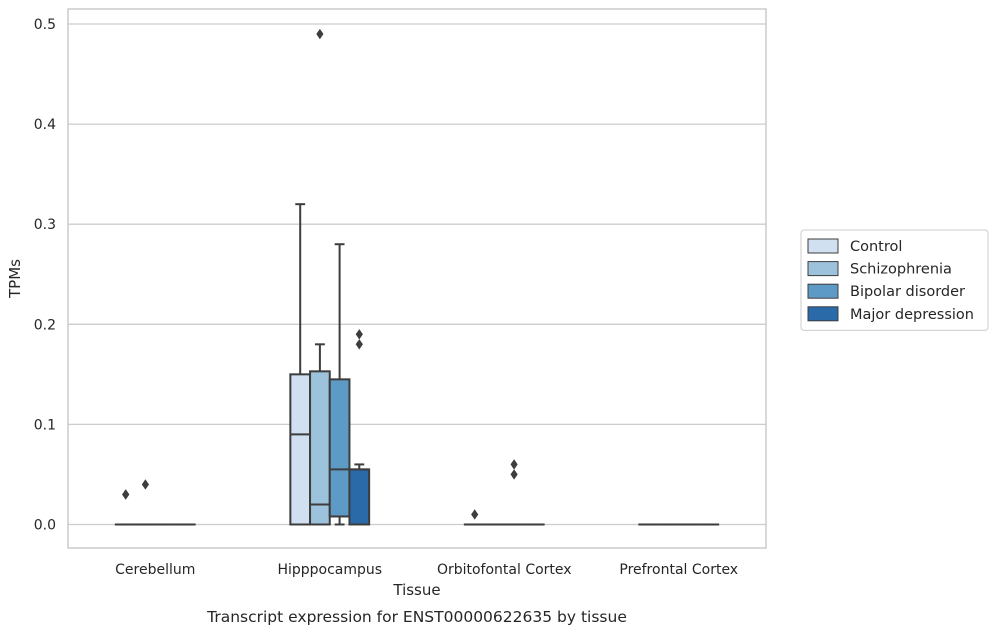 The height and width of the screenshot is (634, 997). I want to click on y-tick-label: 0.1, so click(45, 425).